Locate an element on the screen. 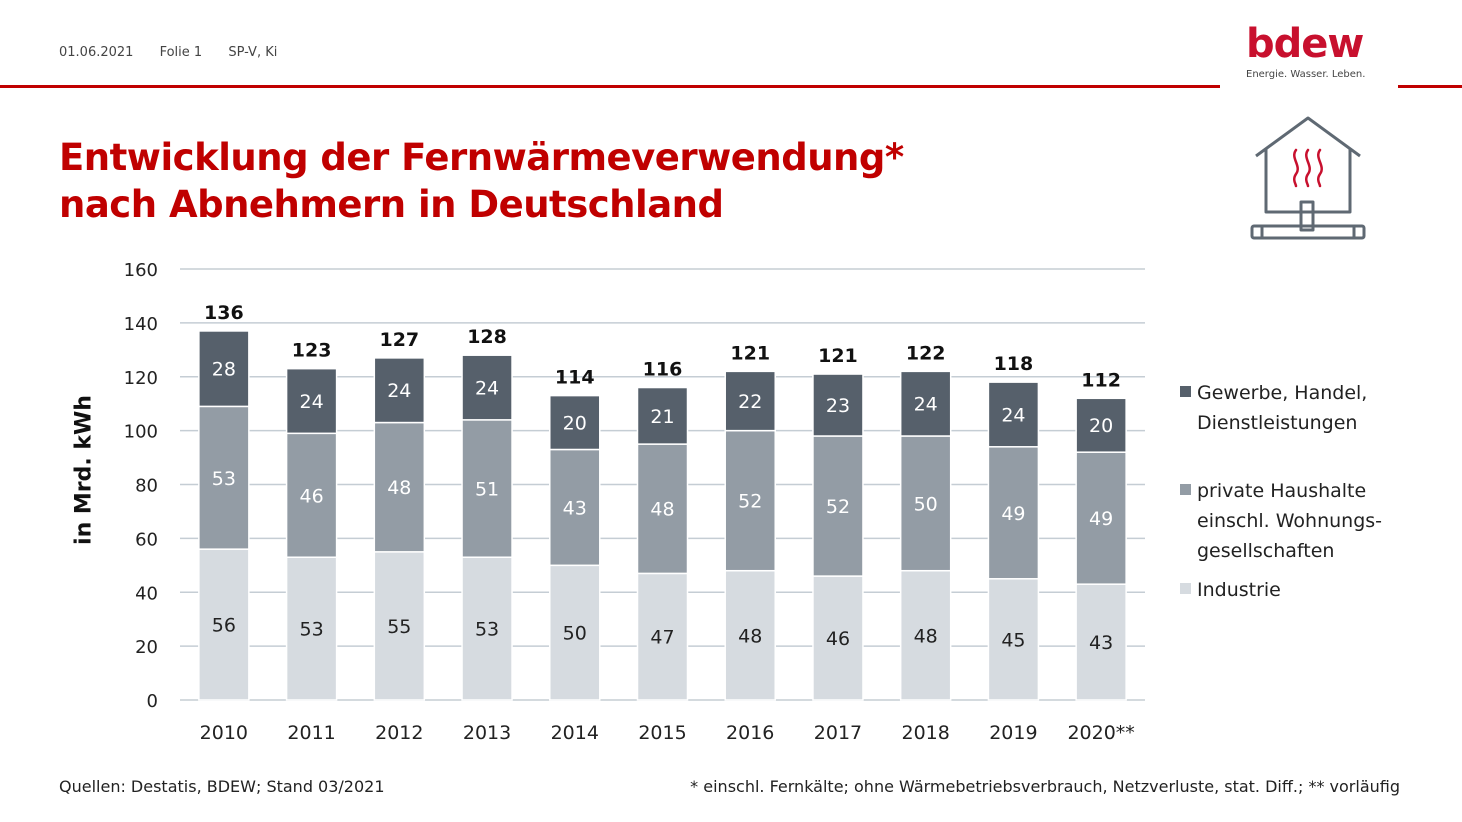 Image resolution: width=1462 pixels, height=822 pixels. data-label-industrie: 48 is located at coordinates (926, 636).